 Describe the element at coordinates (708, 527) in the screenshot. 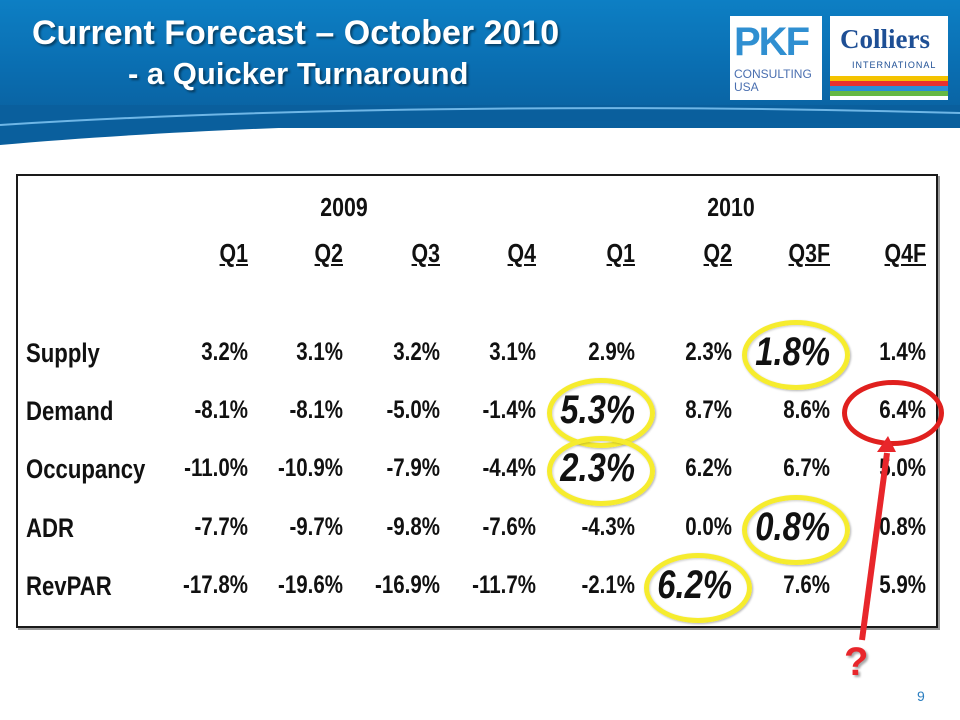

I see `table-cell: 0.0%` at that location.